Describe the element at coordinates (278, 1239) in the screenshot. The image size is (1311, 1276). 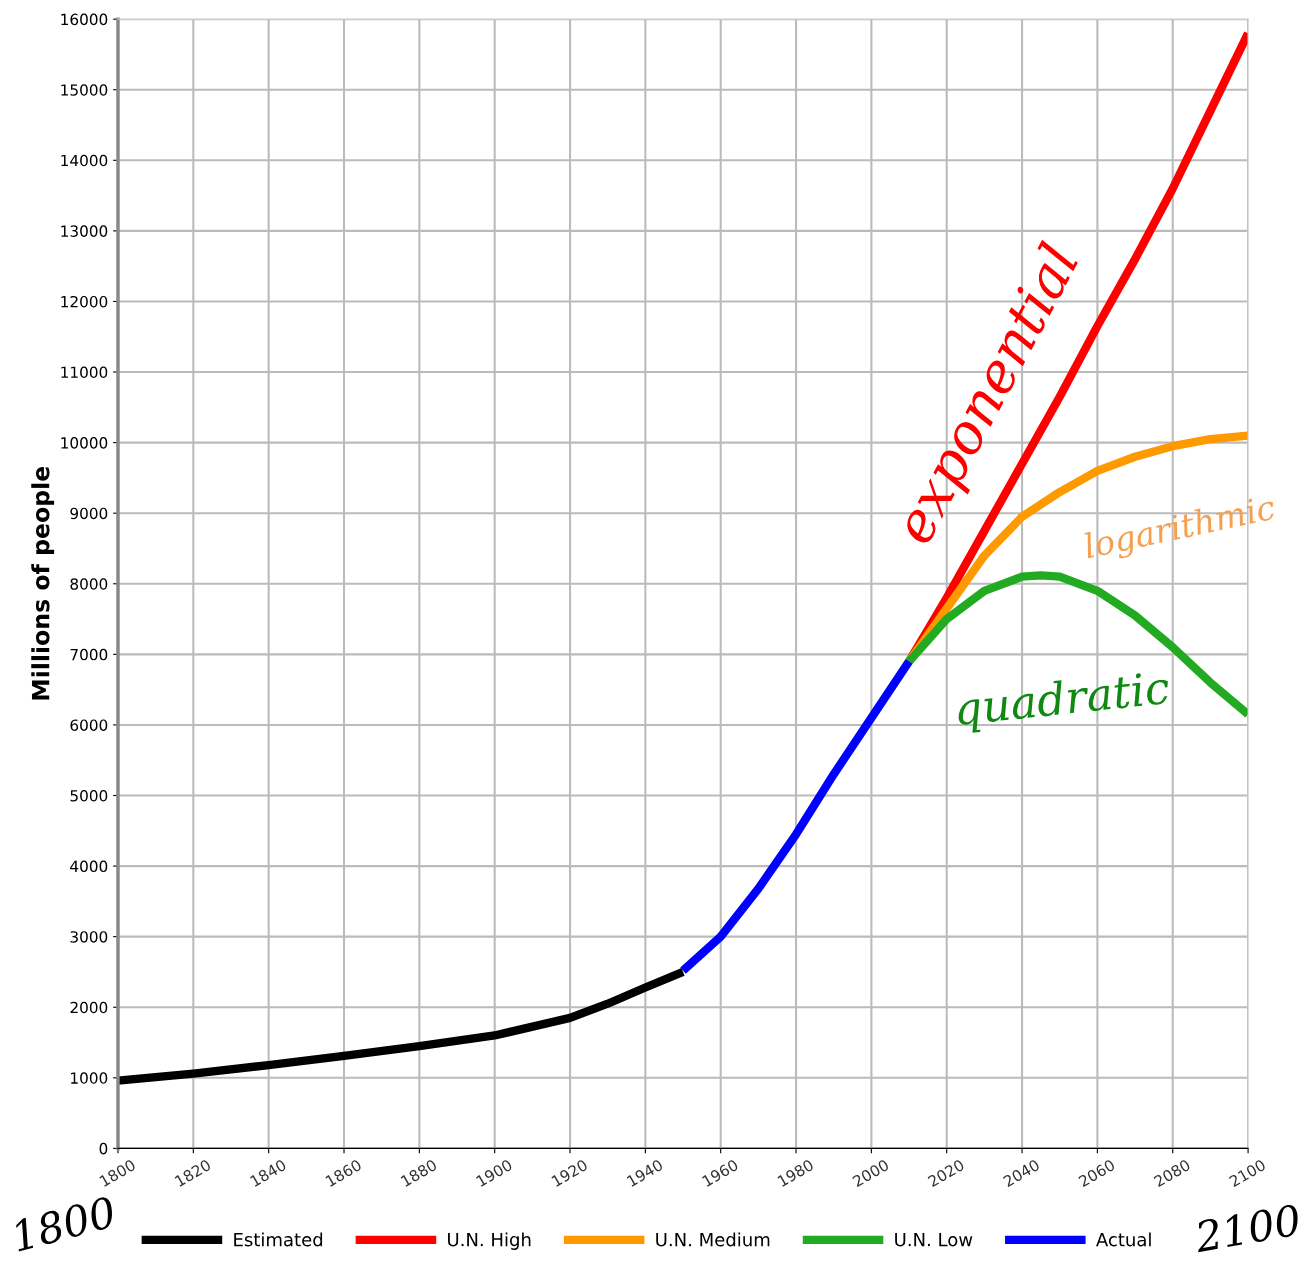
I see `legend-label: Estimated` at that location.